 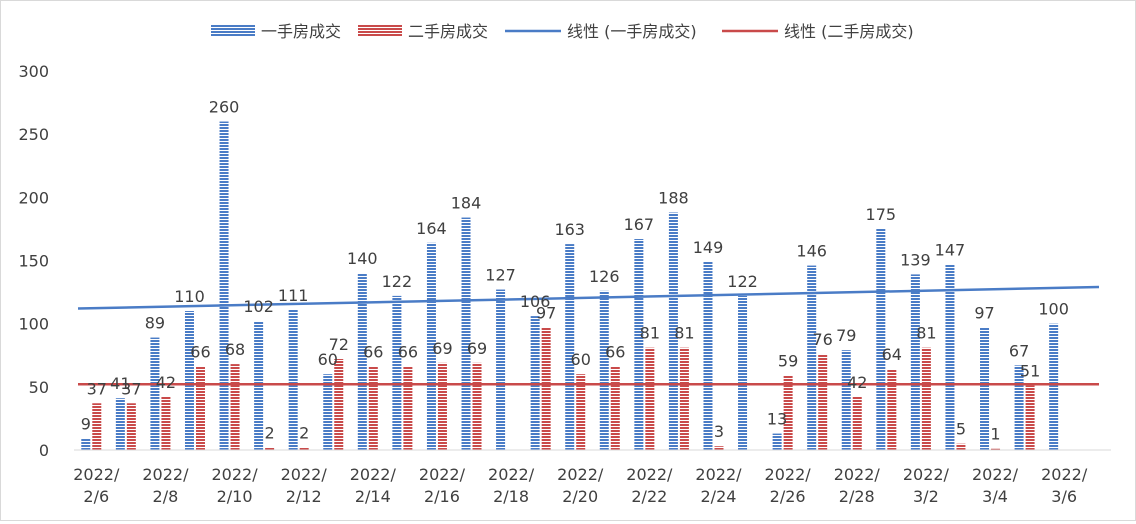 What do you see at coordinates (615, 352) in the screenshot?
I see `data-label: 66` at bounding box center [615, 352].